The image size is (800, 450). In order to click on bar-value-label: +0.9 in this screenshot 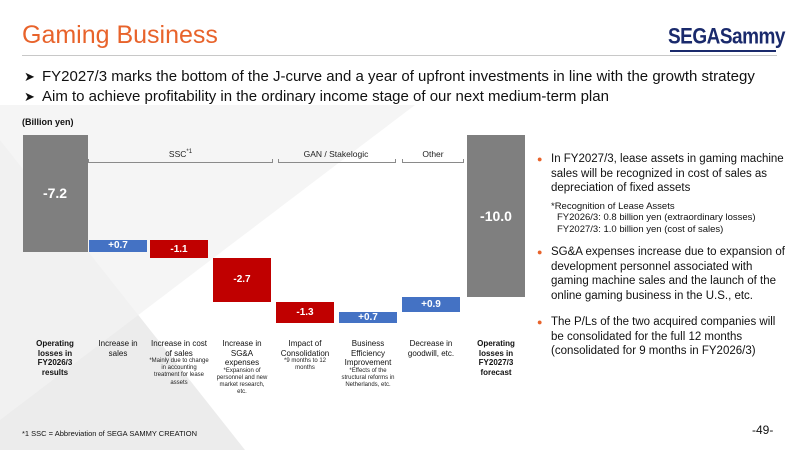, I will do `click(431, 304)`.